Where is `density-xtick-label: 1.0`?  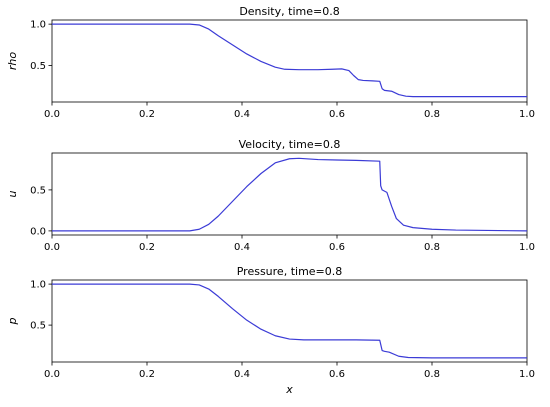
density-xtick-label: 1.0 is located at coordinates (527, 114).